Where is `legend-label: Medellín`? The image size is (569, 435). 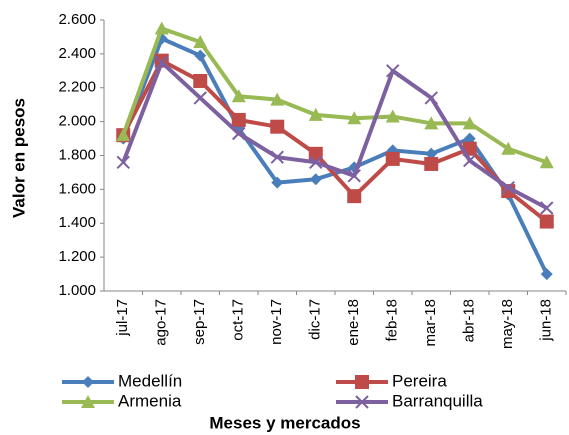
legend-label: Medellín is located at coordinates (150, 380).